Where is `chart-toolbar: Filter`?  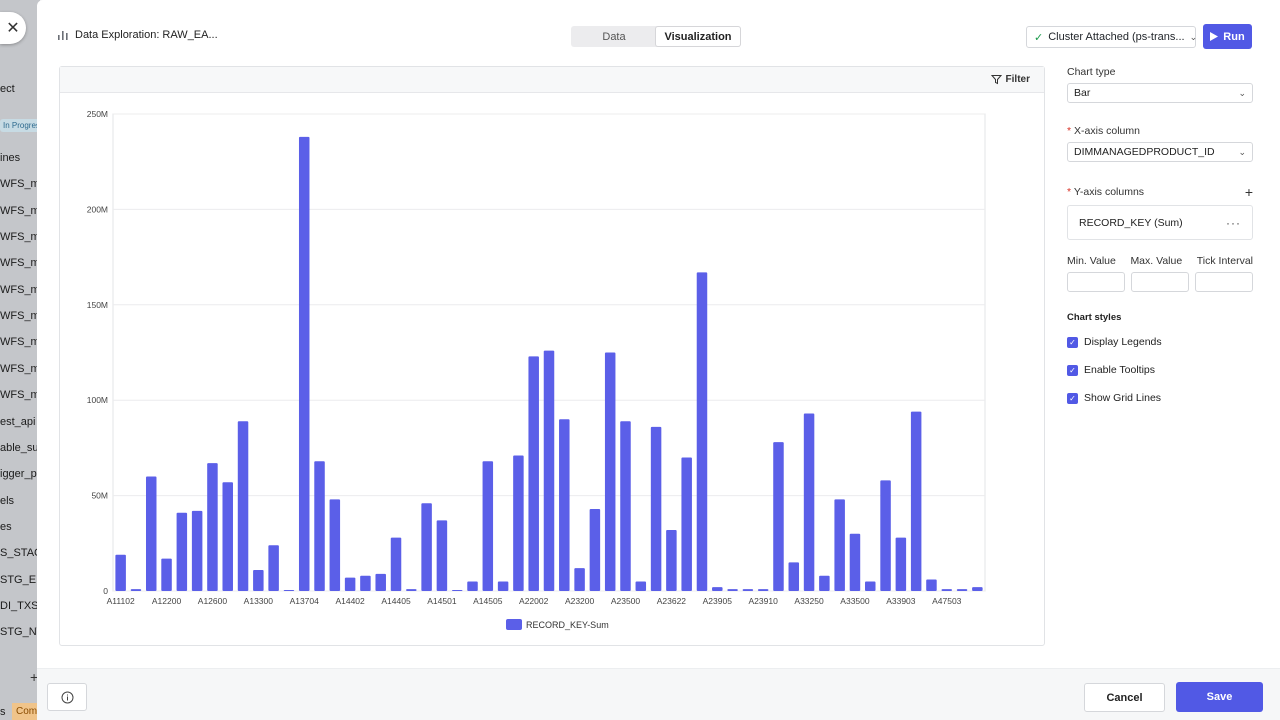 chart-toolbar: Filter is located at coordinates (552, 80).